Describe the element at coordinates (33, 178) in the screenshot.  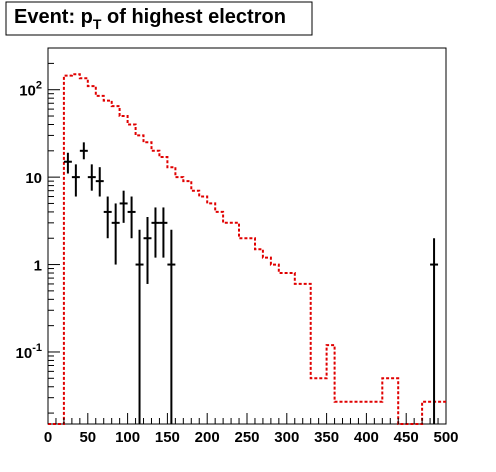
I see `y-tick-label: 10` at that location.